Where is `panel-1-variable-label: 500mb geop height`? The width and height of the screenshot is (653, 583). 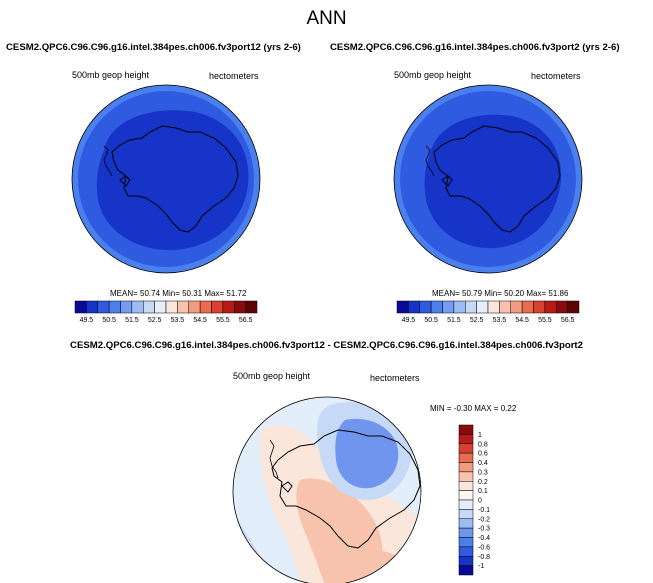 panel-1-variable-label: 500mb geop height is located at coordinates (111, 75).